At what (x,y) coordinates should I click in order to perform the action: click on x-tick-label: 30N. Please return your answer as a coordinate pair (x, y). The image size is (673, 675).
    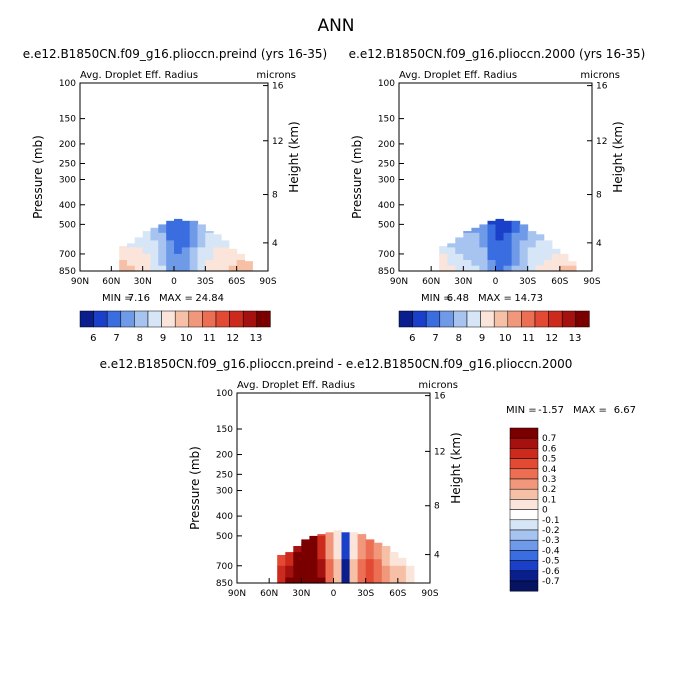
    Looking at the image, I should click on (463, 282).